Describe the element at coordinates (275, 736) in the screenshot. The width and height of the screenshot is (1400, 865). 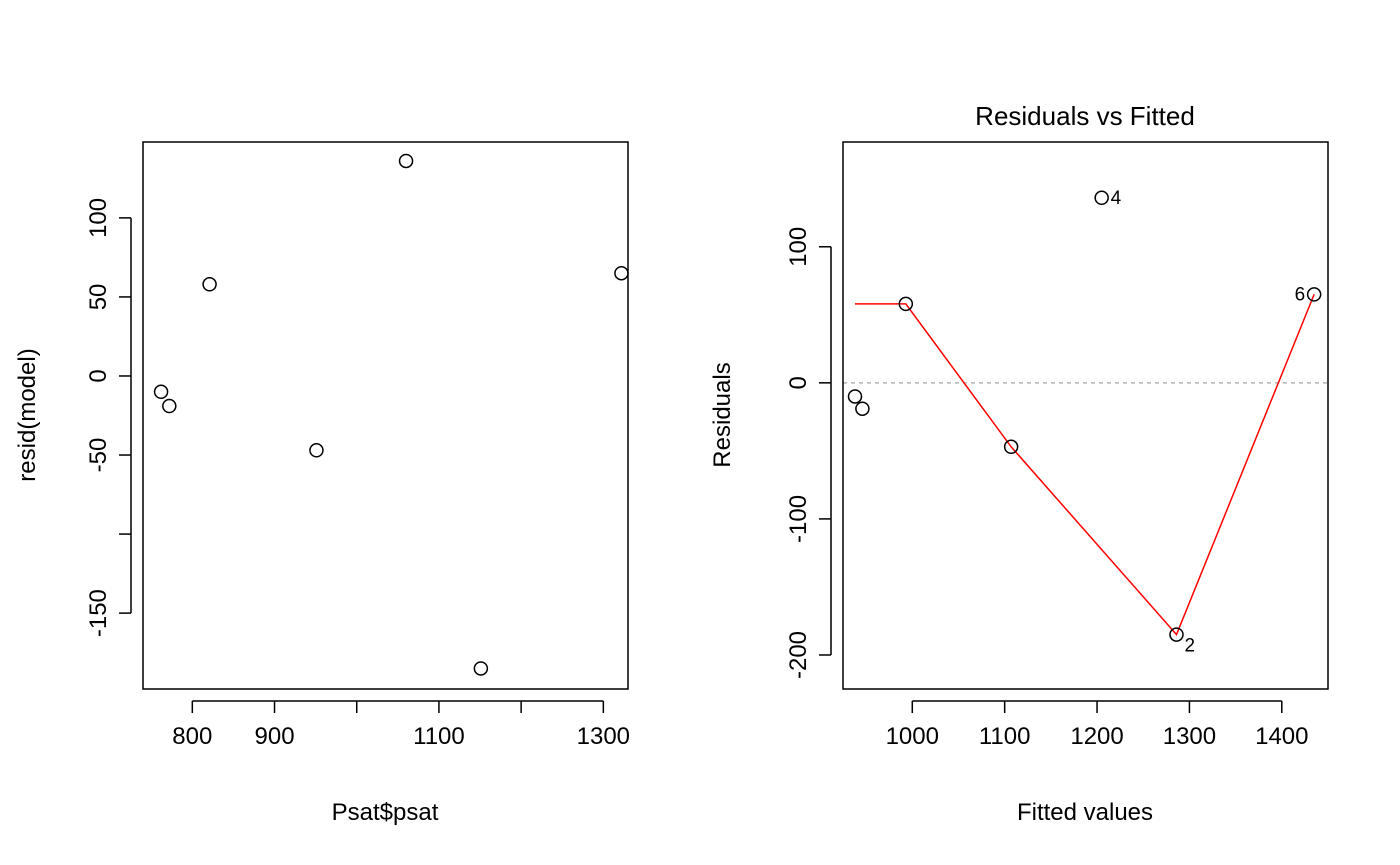
I see `x-tick-label: 900` at that location.